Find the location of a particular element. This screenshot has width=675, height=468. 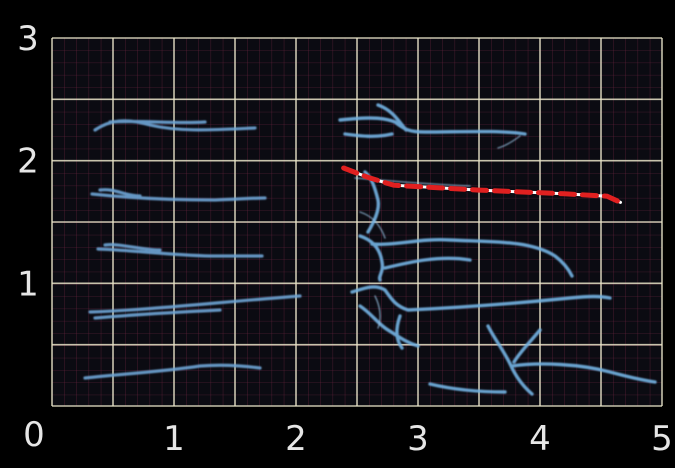

x-tick-label: 2 is located at coordinates (296, 439).